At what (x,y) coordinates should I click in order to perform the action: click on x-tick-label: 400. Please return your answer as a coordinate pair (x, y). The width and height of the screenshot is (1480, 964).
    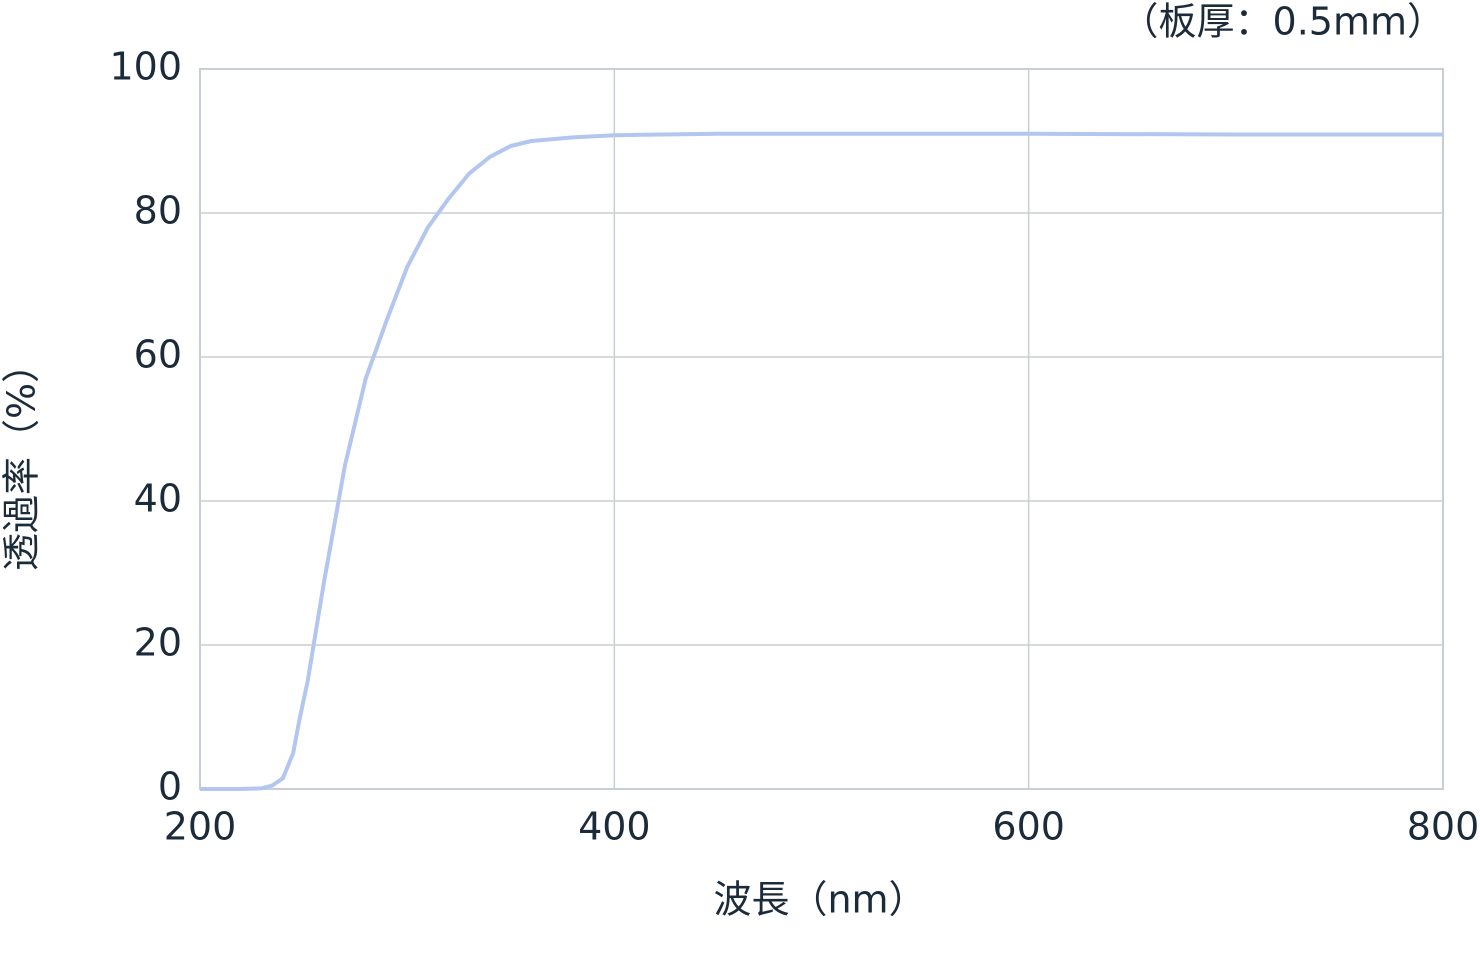
    Looking at the image, I should click on (614, 827).